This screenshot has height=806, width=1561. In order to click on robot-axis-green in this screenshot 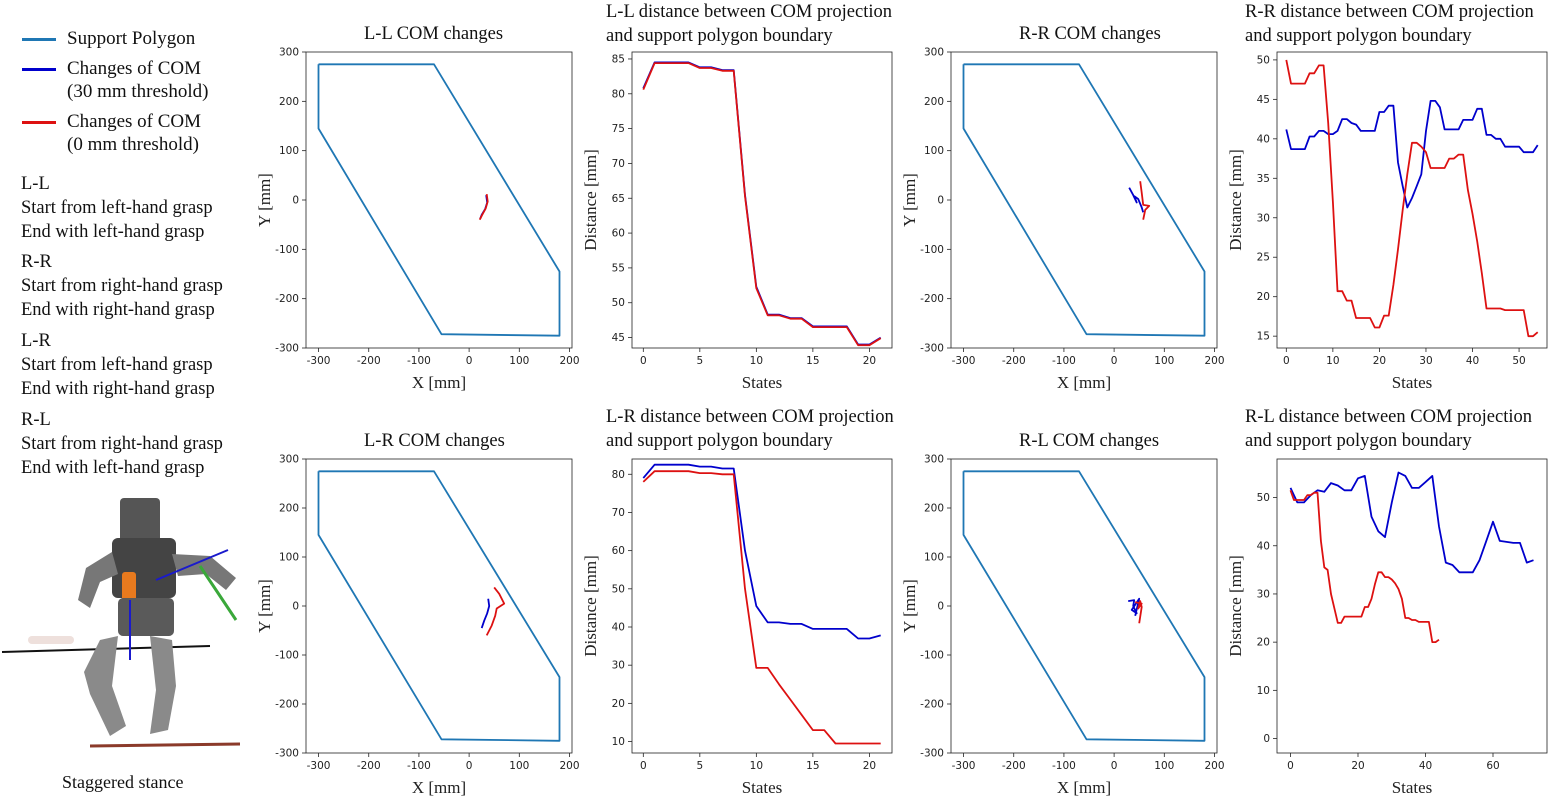, I will do `click(218, 593)`.